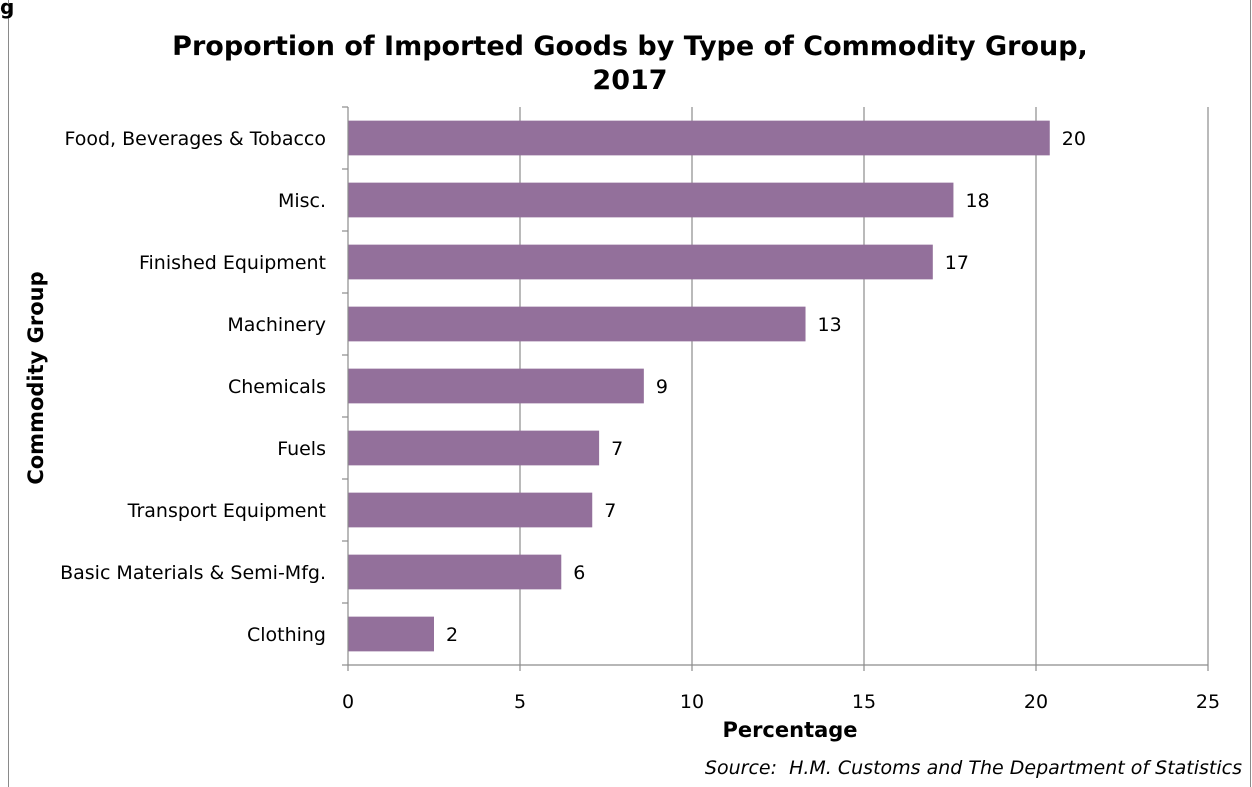  Describe the element at coordinates (830, 325) in the screenshot. I see `data-label-4: 13` at that location.